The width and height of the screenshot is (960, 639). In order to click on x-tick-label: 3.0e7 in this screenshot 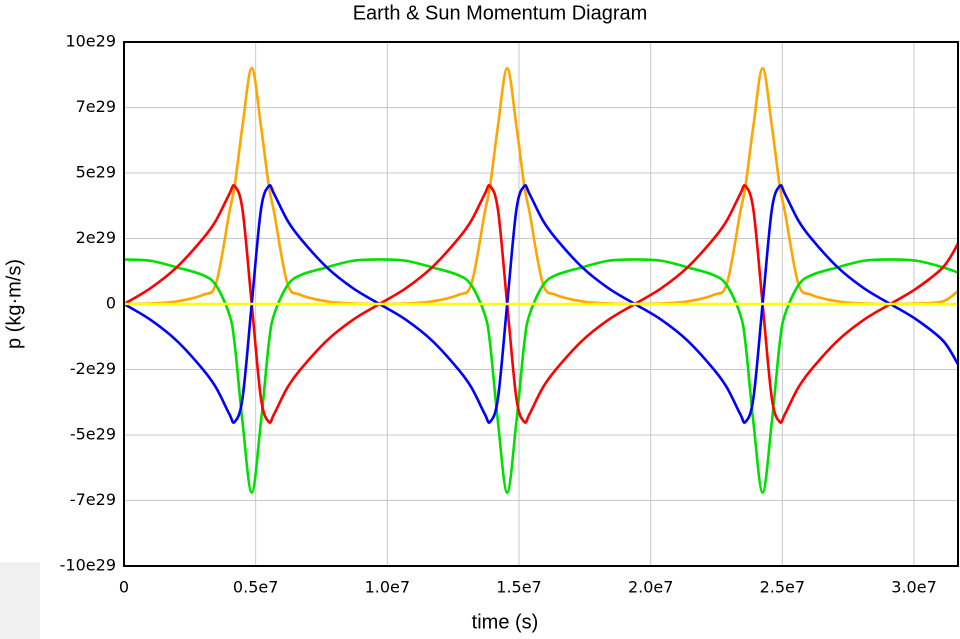, I will do `click(913, 587)`.